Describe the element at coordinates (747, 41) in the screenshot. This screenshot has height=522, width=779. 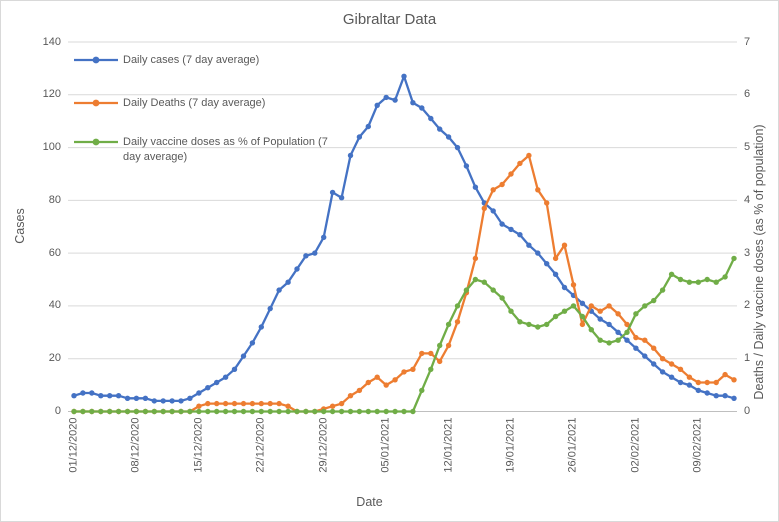
I see `y-right-tick-label: 7` at that location.